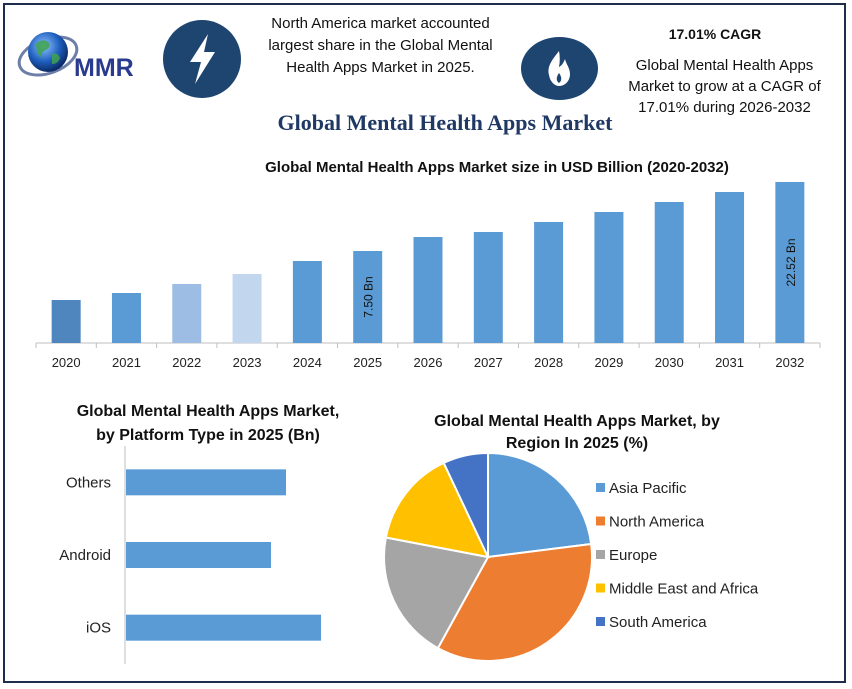 The image size is (852, 689). What do you see at coordinates (648, 488) in the screenshot?
I see `legend-label-asia-pacific: Asia Pacific` at bounding box center [648, 488].